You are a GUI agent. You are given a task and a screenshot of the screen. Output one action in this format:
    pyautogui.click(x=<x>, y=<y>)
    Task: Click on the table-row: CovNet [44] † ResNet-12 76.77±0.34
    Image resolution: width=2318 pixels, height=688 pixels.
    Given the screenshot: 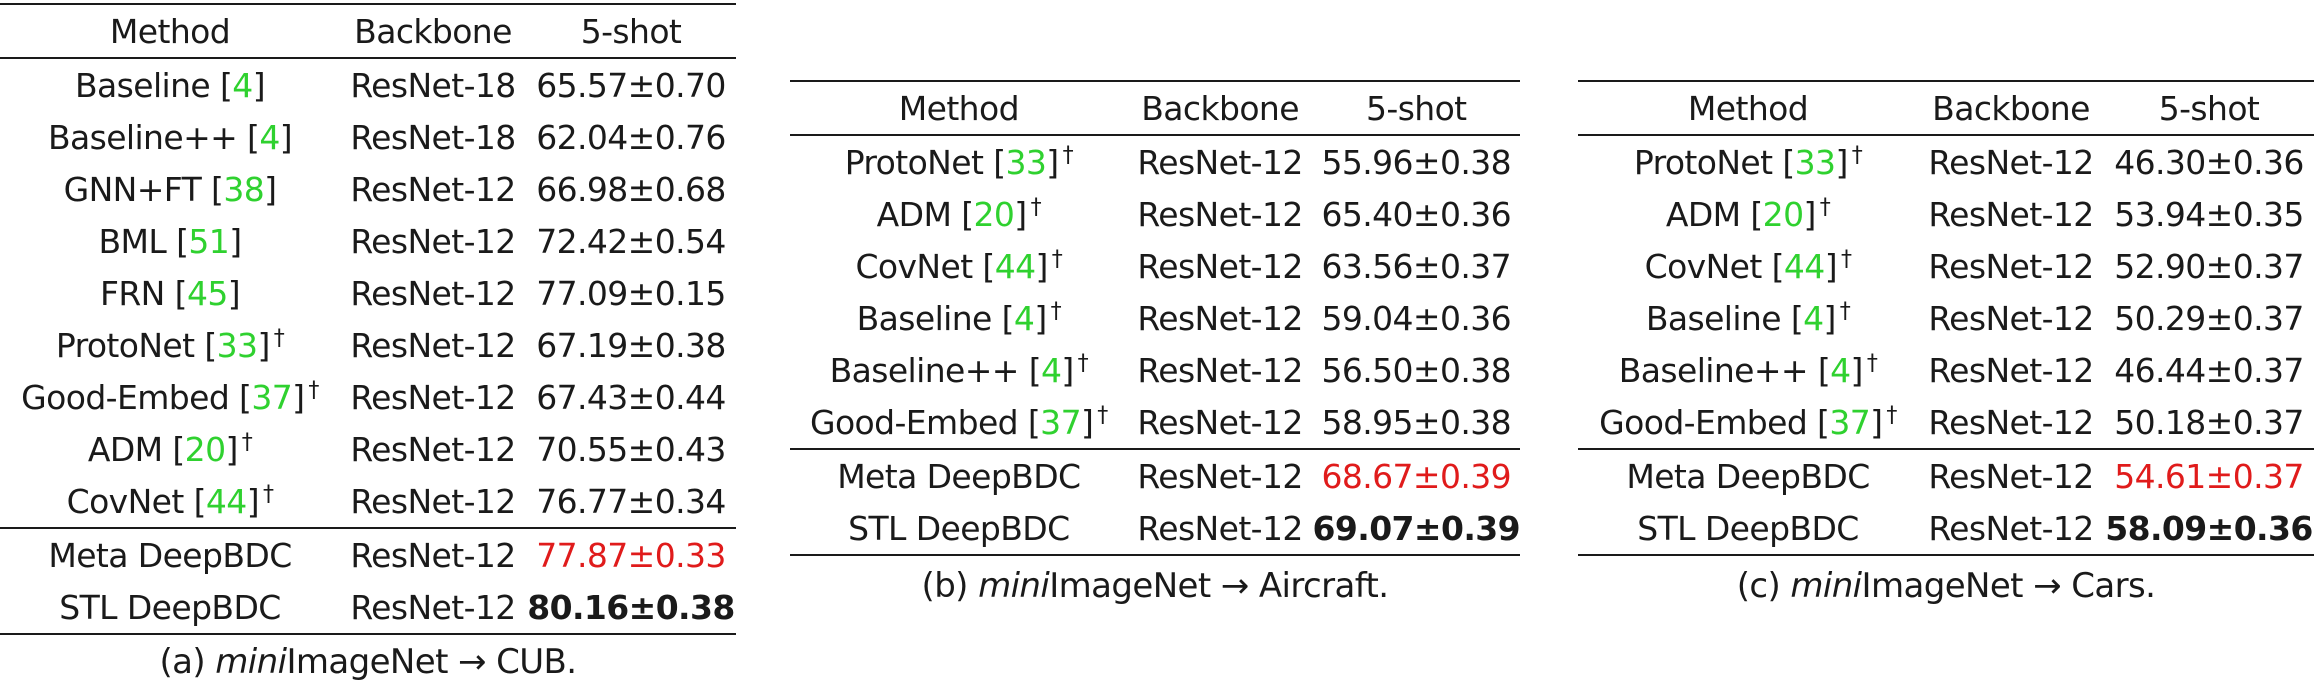 What is the action you would take?
    pyautogui.click(x=368, y=501)
    